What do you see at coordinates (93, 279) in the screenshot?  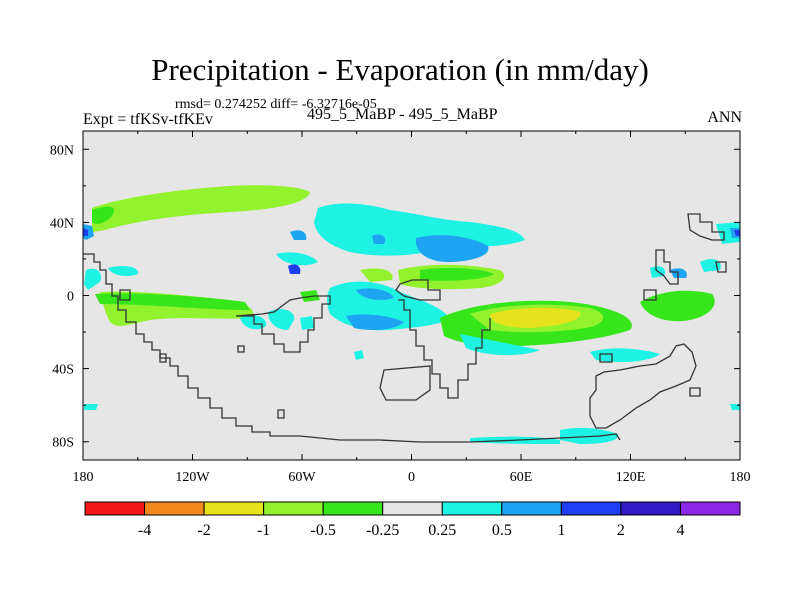 I see `field-cyan-west` at bounding box center [93, 279].